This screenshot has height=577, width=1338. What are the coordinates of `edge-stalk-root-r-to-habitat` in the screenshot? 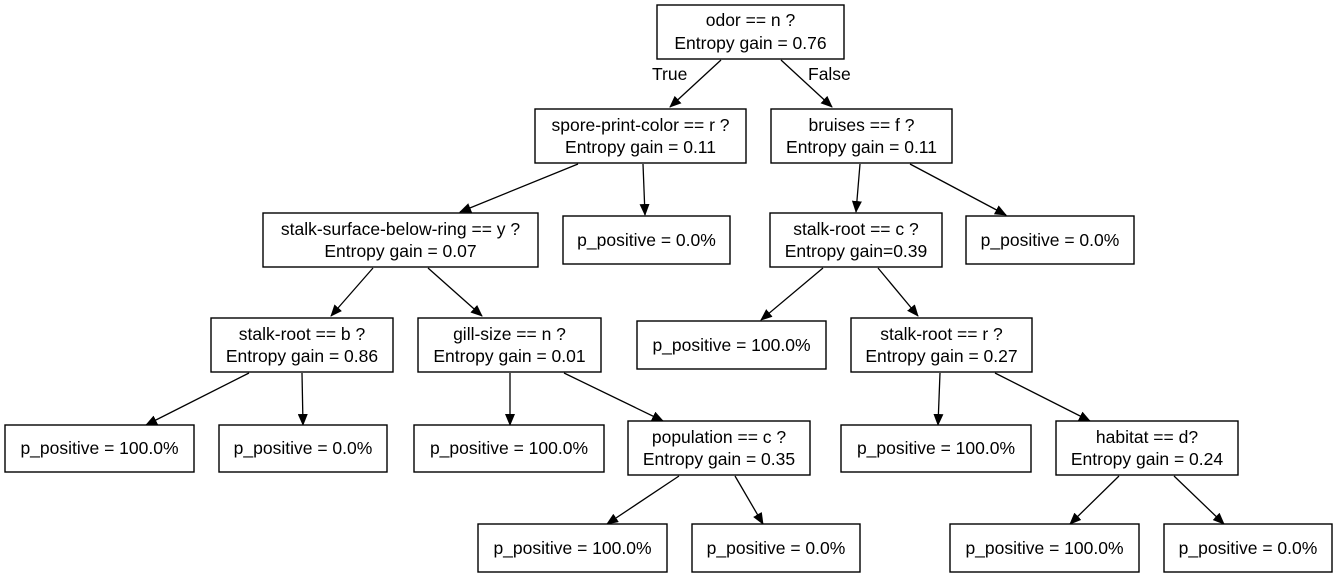 It's located at (1042, 397).